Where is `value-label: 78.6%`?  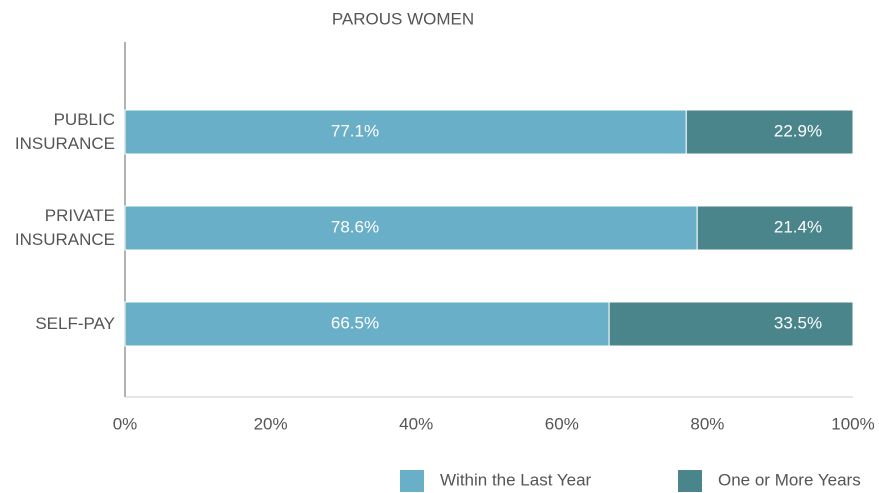 value-label: 78.6% is located at coordinates (355, 226).